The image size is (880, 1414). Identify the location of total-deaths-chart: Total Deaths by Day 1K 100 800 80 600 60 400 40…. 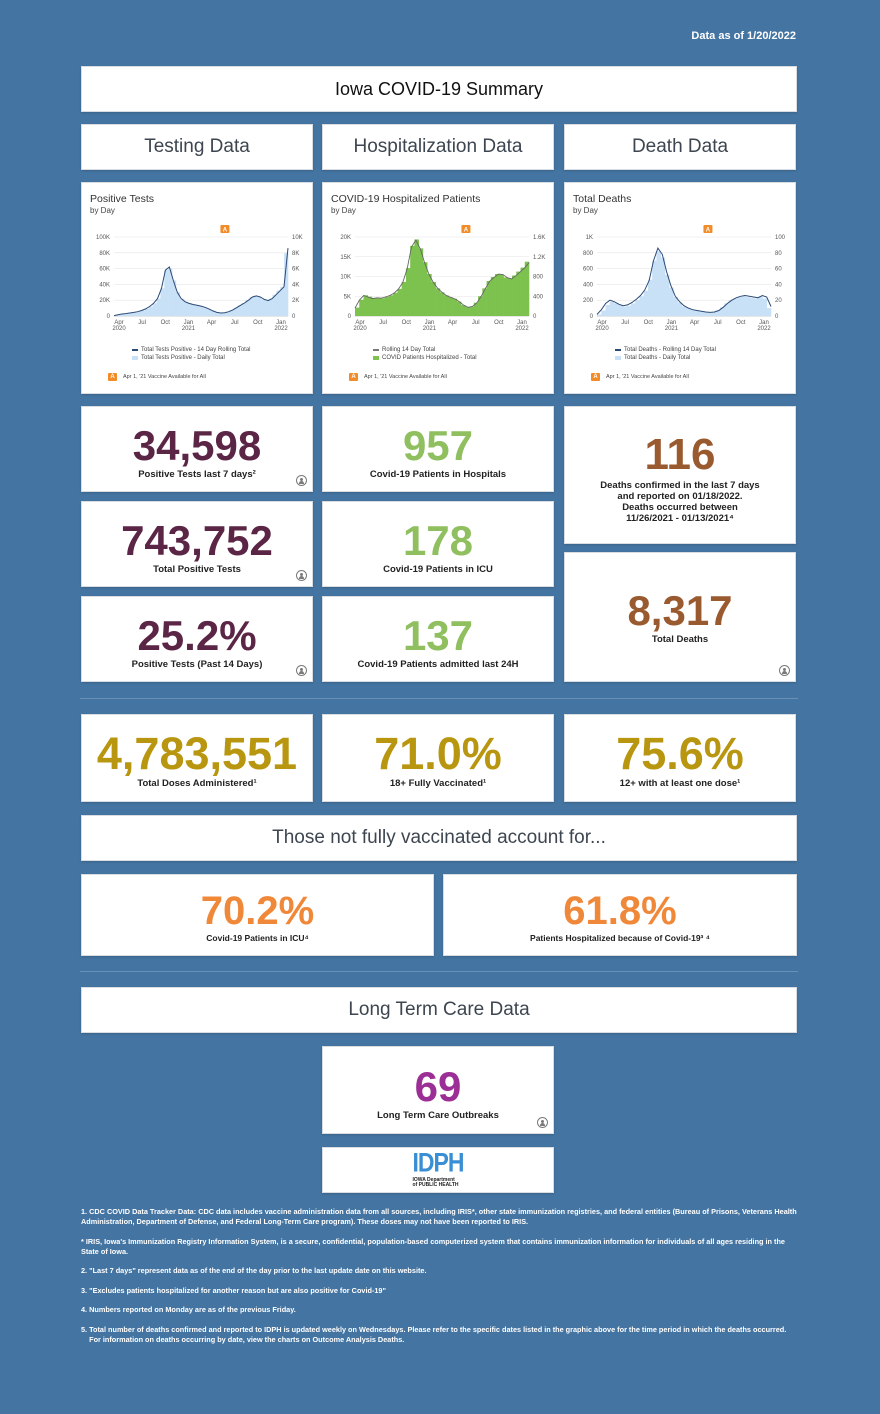
(680, 288).